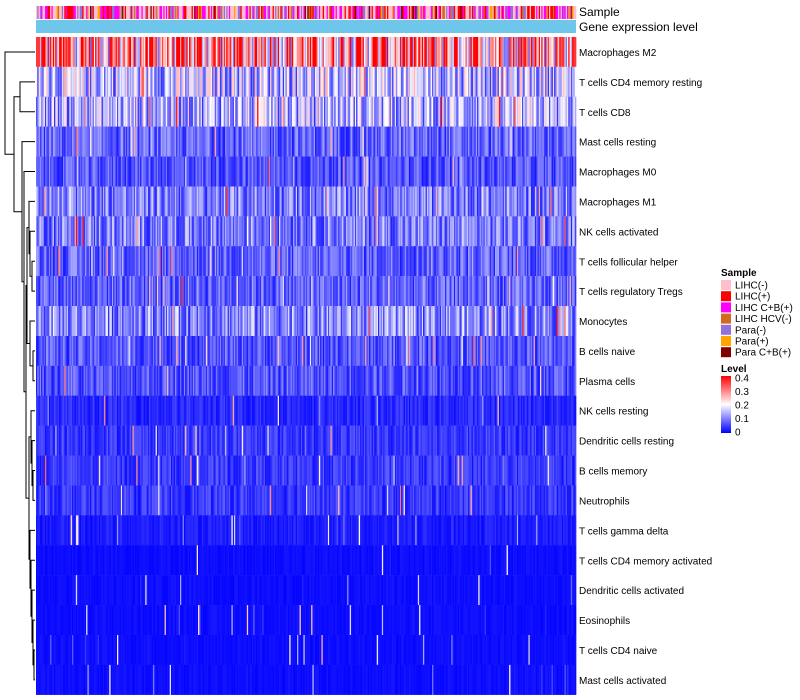 The image size is (800, 700). What do you see at coordinates (726, 404) in the screenshot?
I see `level-colorbar` at bounding box center [726, 404].